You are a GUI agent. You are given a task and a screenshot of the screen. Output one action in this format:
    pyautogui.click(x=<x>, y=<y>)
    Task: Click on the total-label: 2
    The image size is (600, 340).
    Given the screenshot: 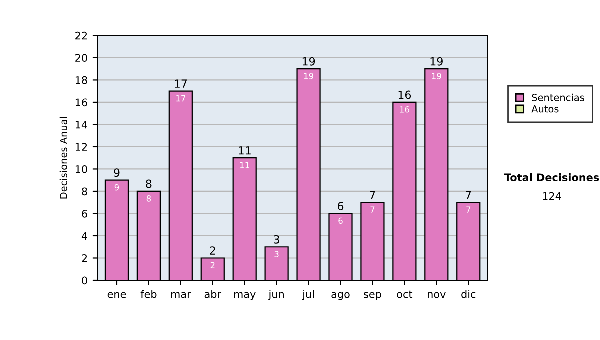 What is the action you would take?
    pyautogui.click(x=213, y=250)
    